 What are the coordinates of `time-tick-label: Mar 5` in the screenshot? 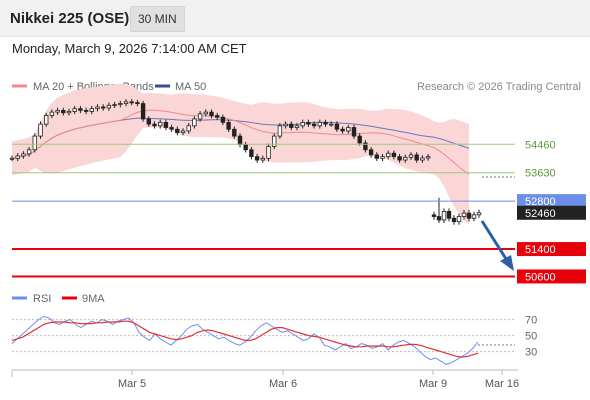 It's located at (132, 384).